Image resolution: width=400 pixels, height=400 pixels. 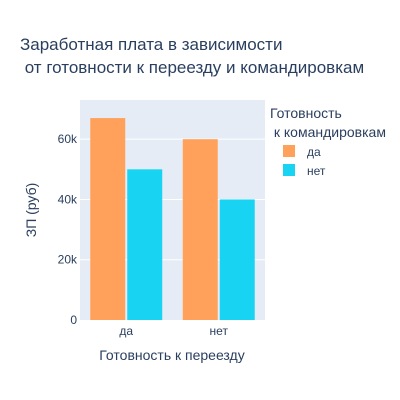 What do you see at coordinates (68, 260) in the screenshot?
I see `y-tick-label: 20k` at bounding box center [68, 260].